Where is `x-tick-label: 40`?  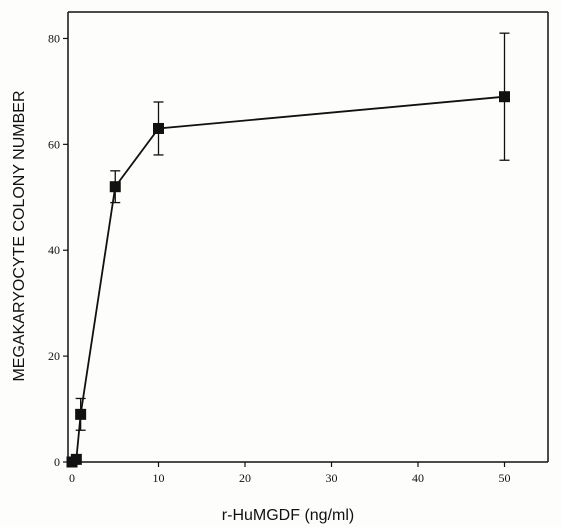 x-tick-label: 40 is located at coordinates (418, 478).